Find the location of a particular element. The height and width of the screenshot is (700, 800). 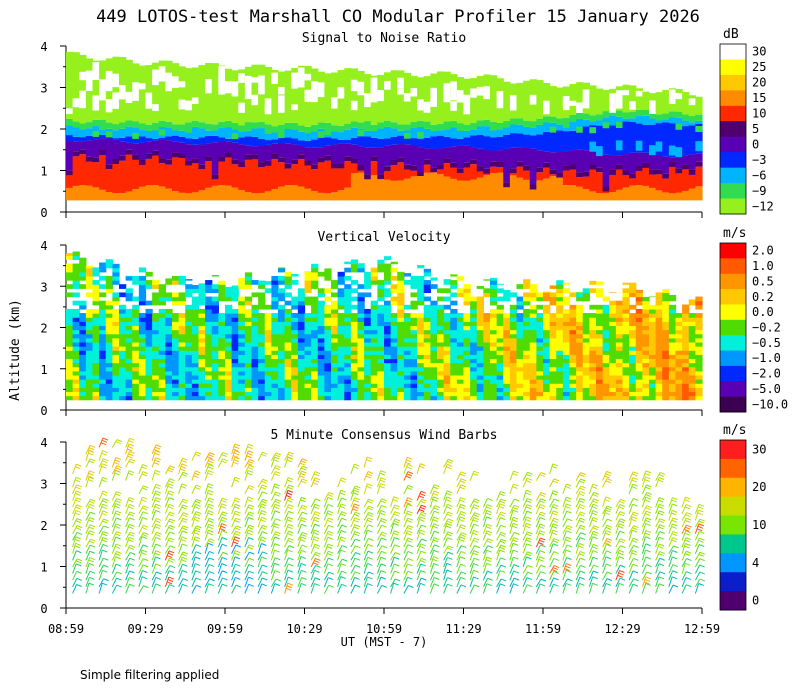

colorbar-label: 0.0 is located at coordinates (763, 312).